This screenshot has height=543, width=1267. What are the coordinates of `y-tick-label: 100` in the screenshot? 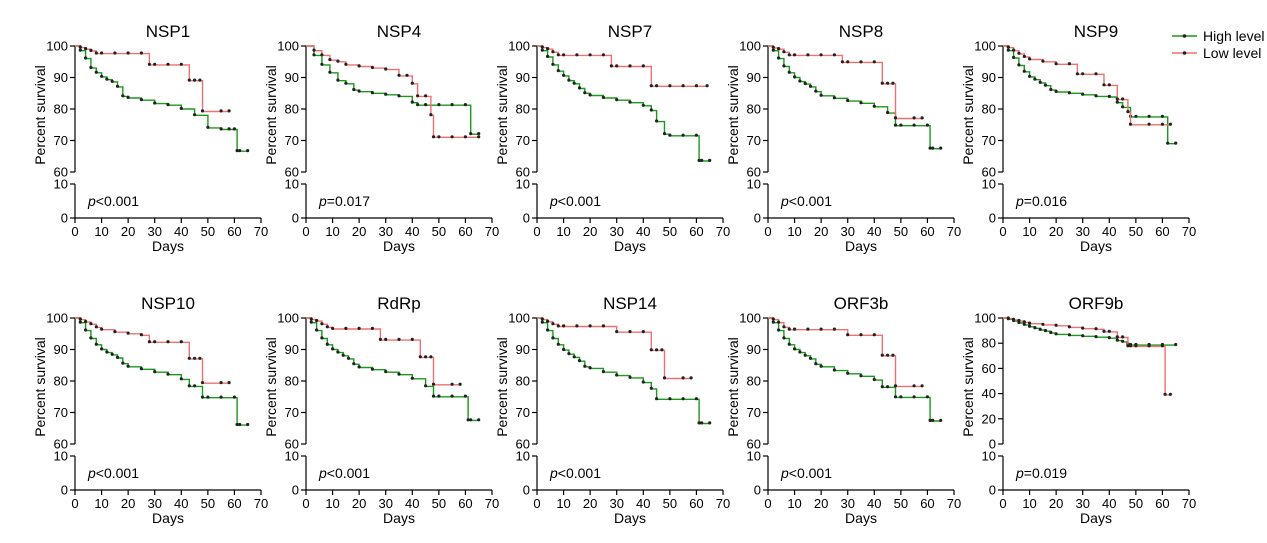 It's located at (288, 46).